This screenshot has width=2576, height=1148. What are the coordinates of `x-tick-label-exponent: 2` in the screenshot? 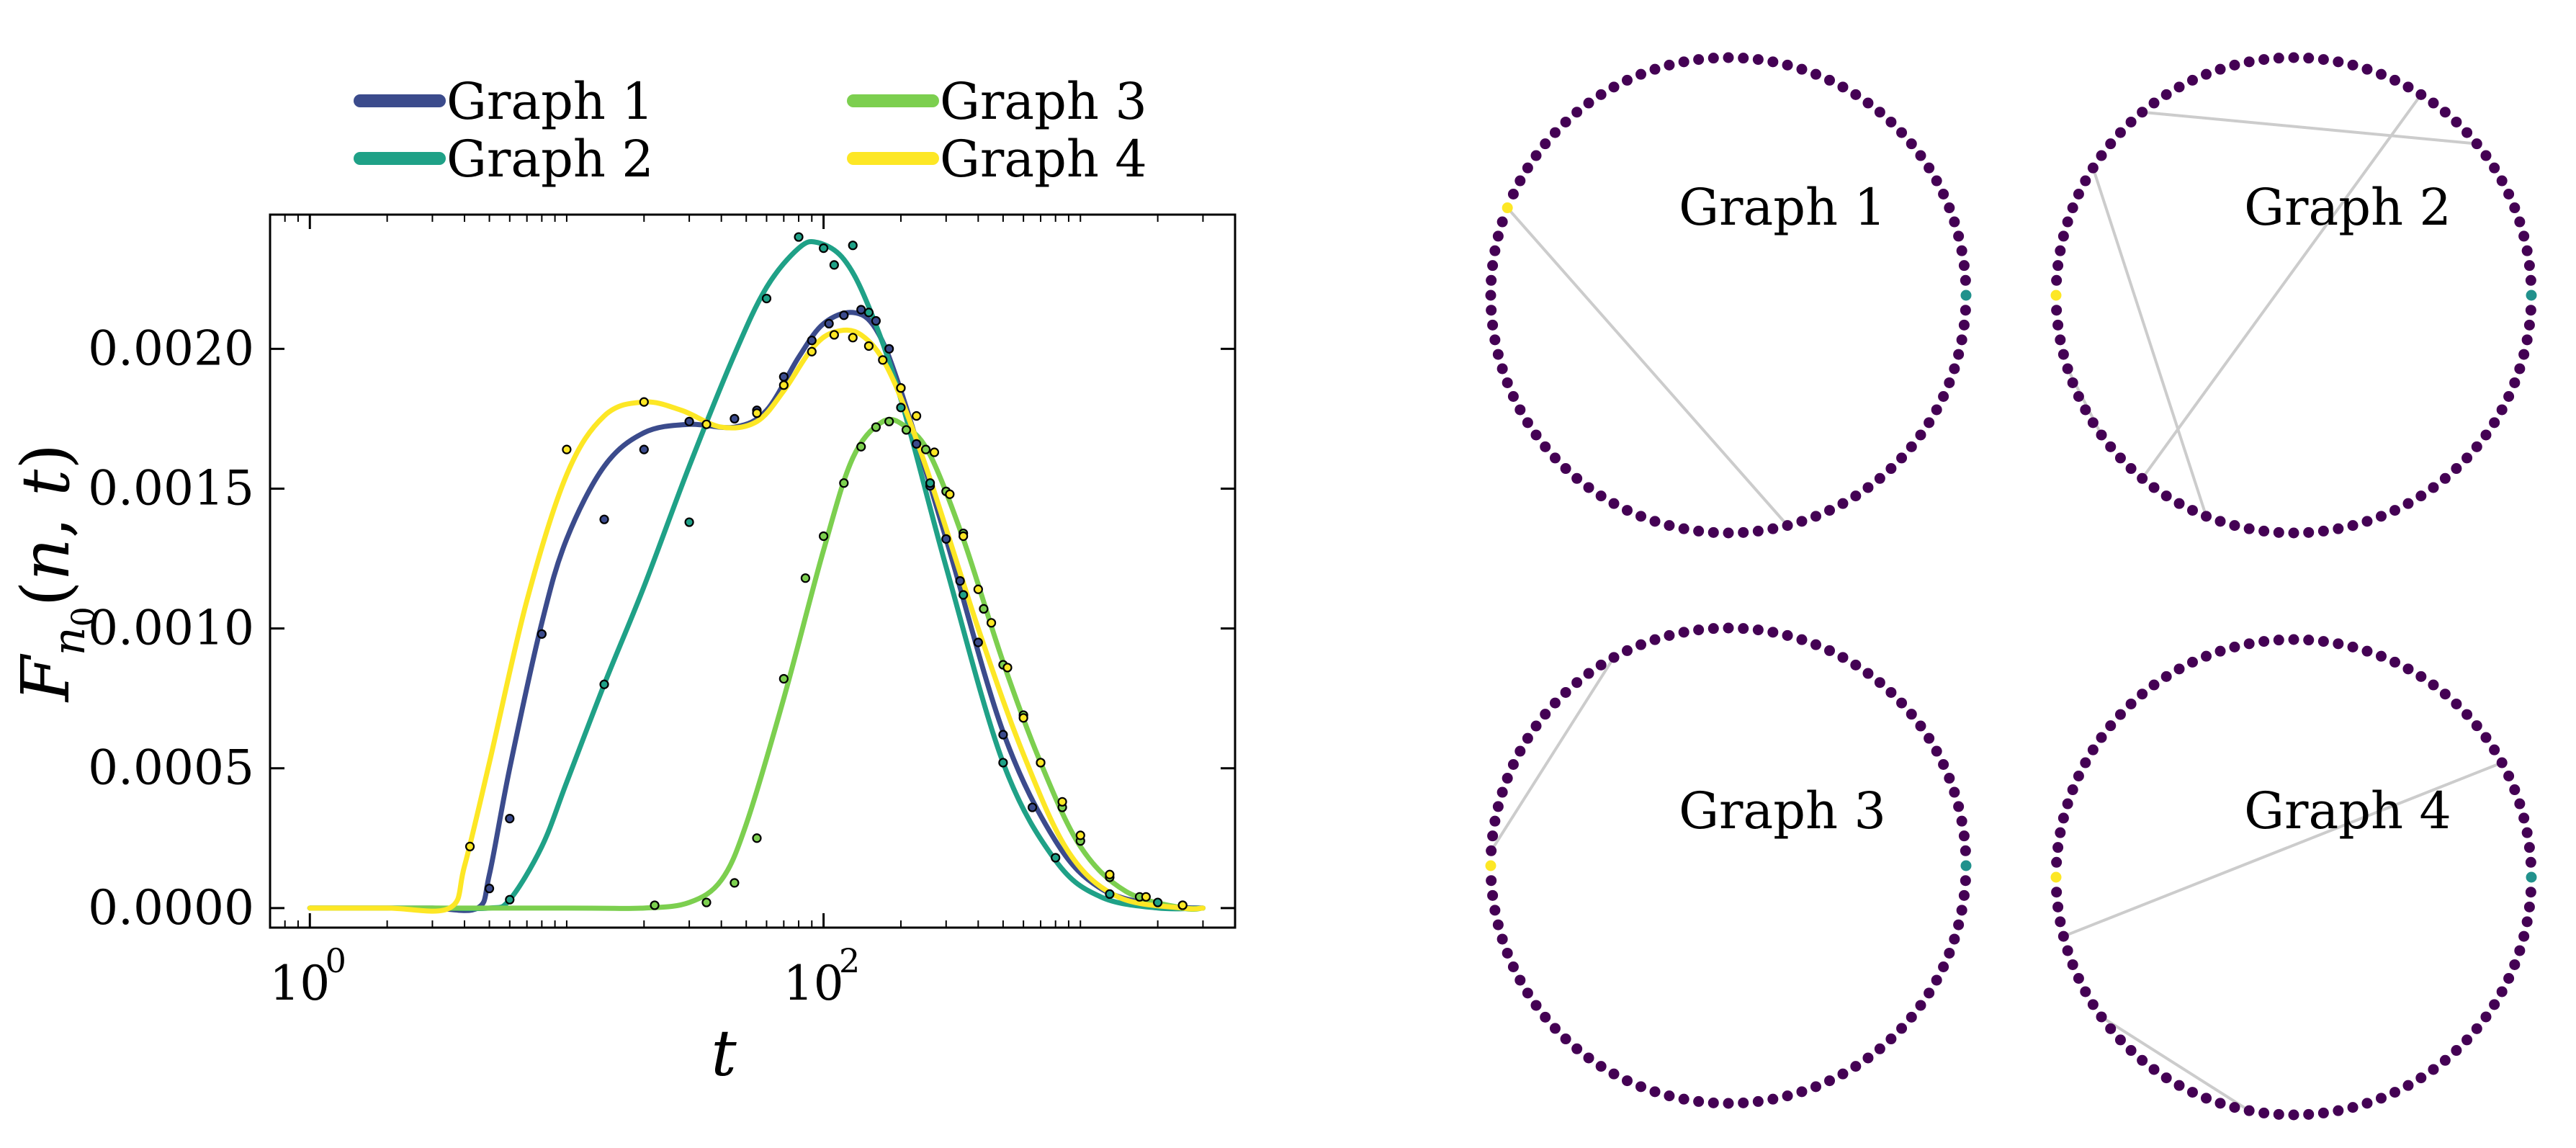 It's located at (849, 960).